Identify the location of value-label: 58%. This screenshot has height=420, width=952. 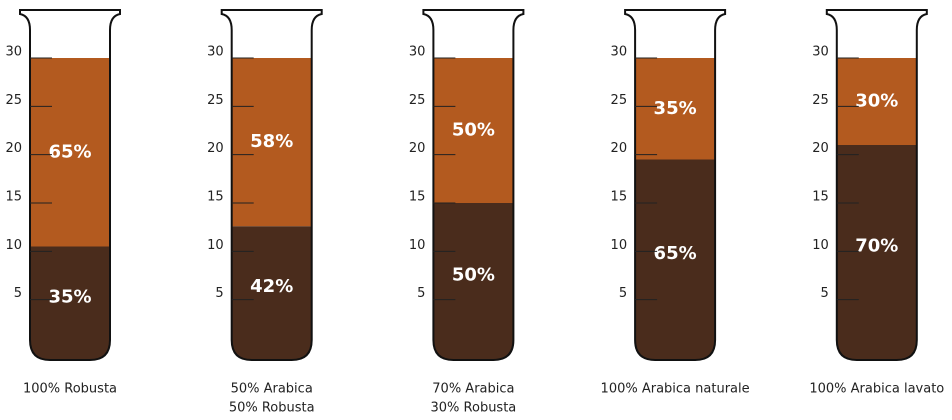
(271, 141).